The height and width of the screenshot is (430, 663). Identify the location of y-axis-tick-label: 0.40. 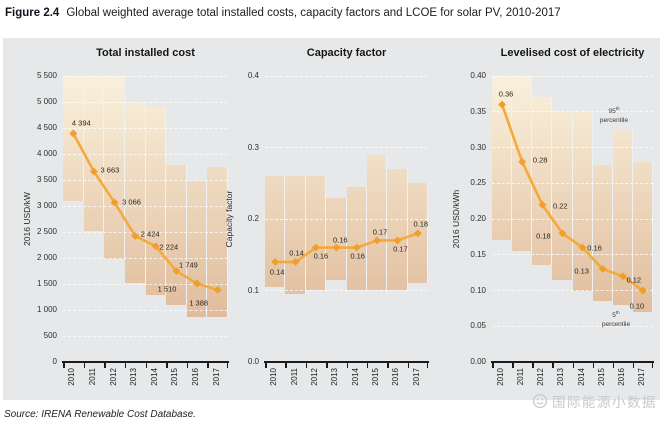
(478, 75).